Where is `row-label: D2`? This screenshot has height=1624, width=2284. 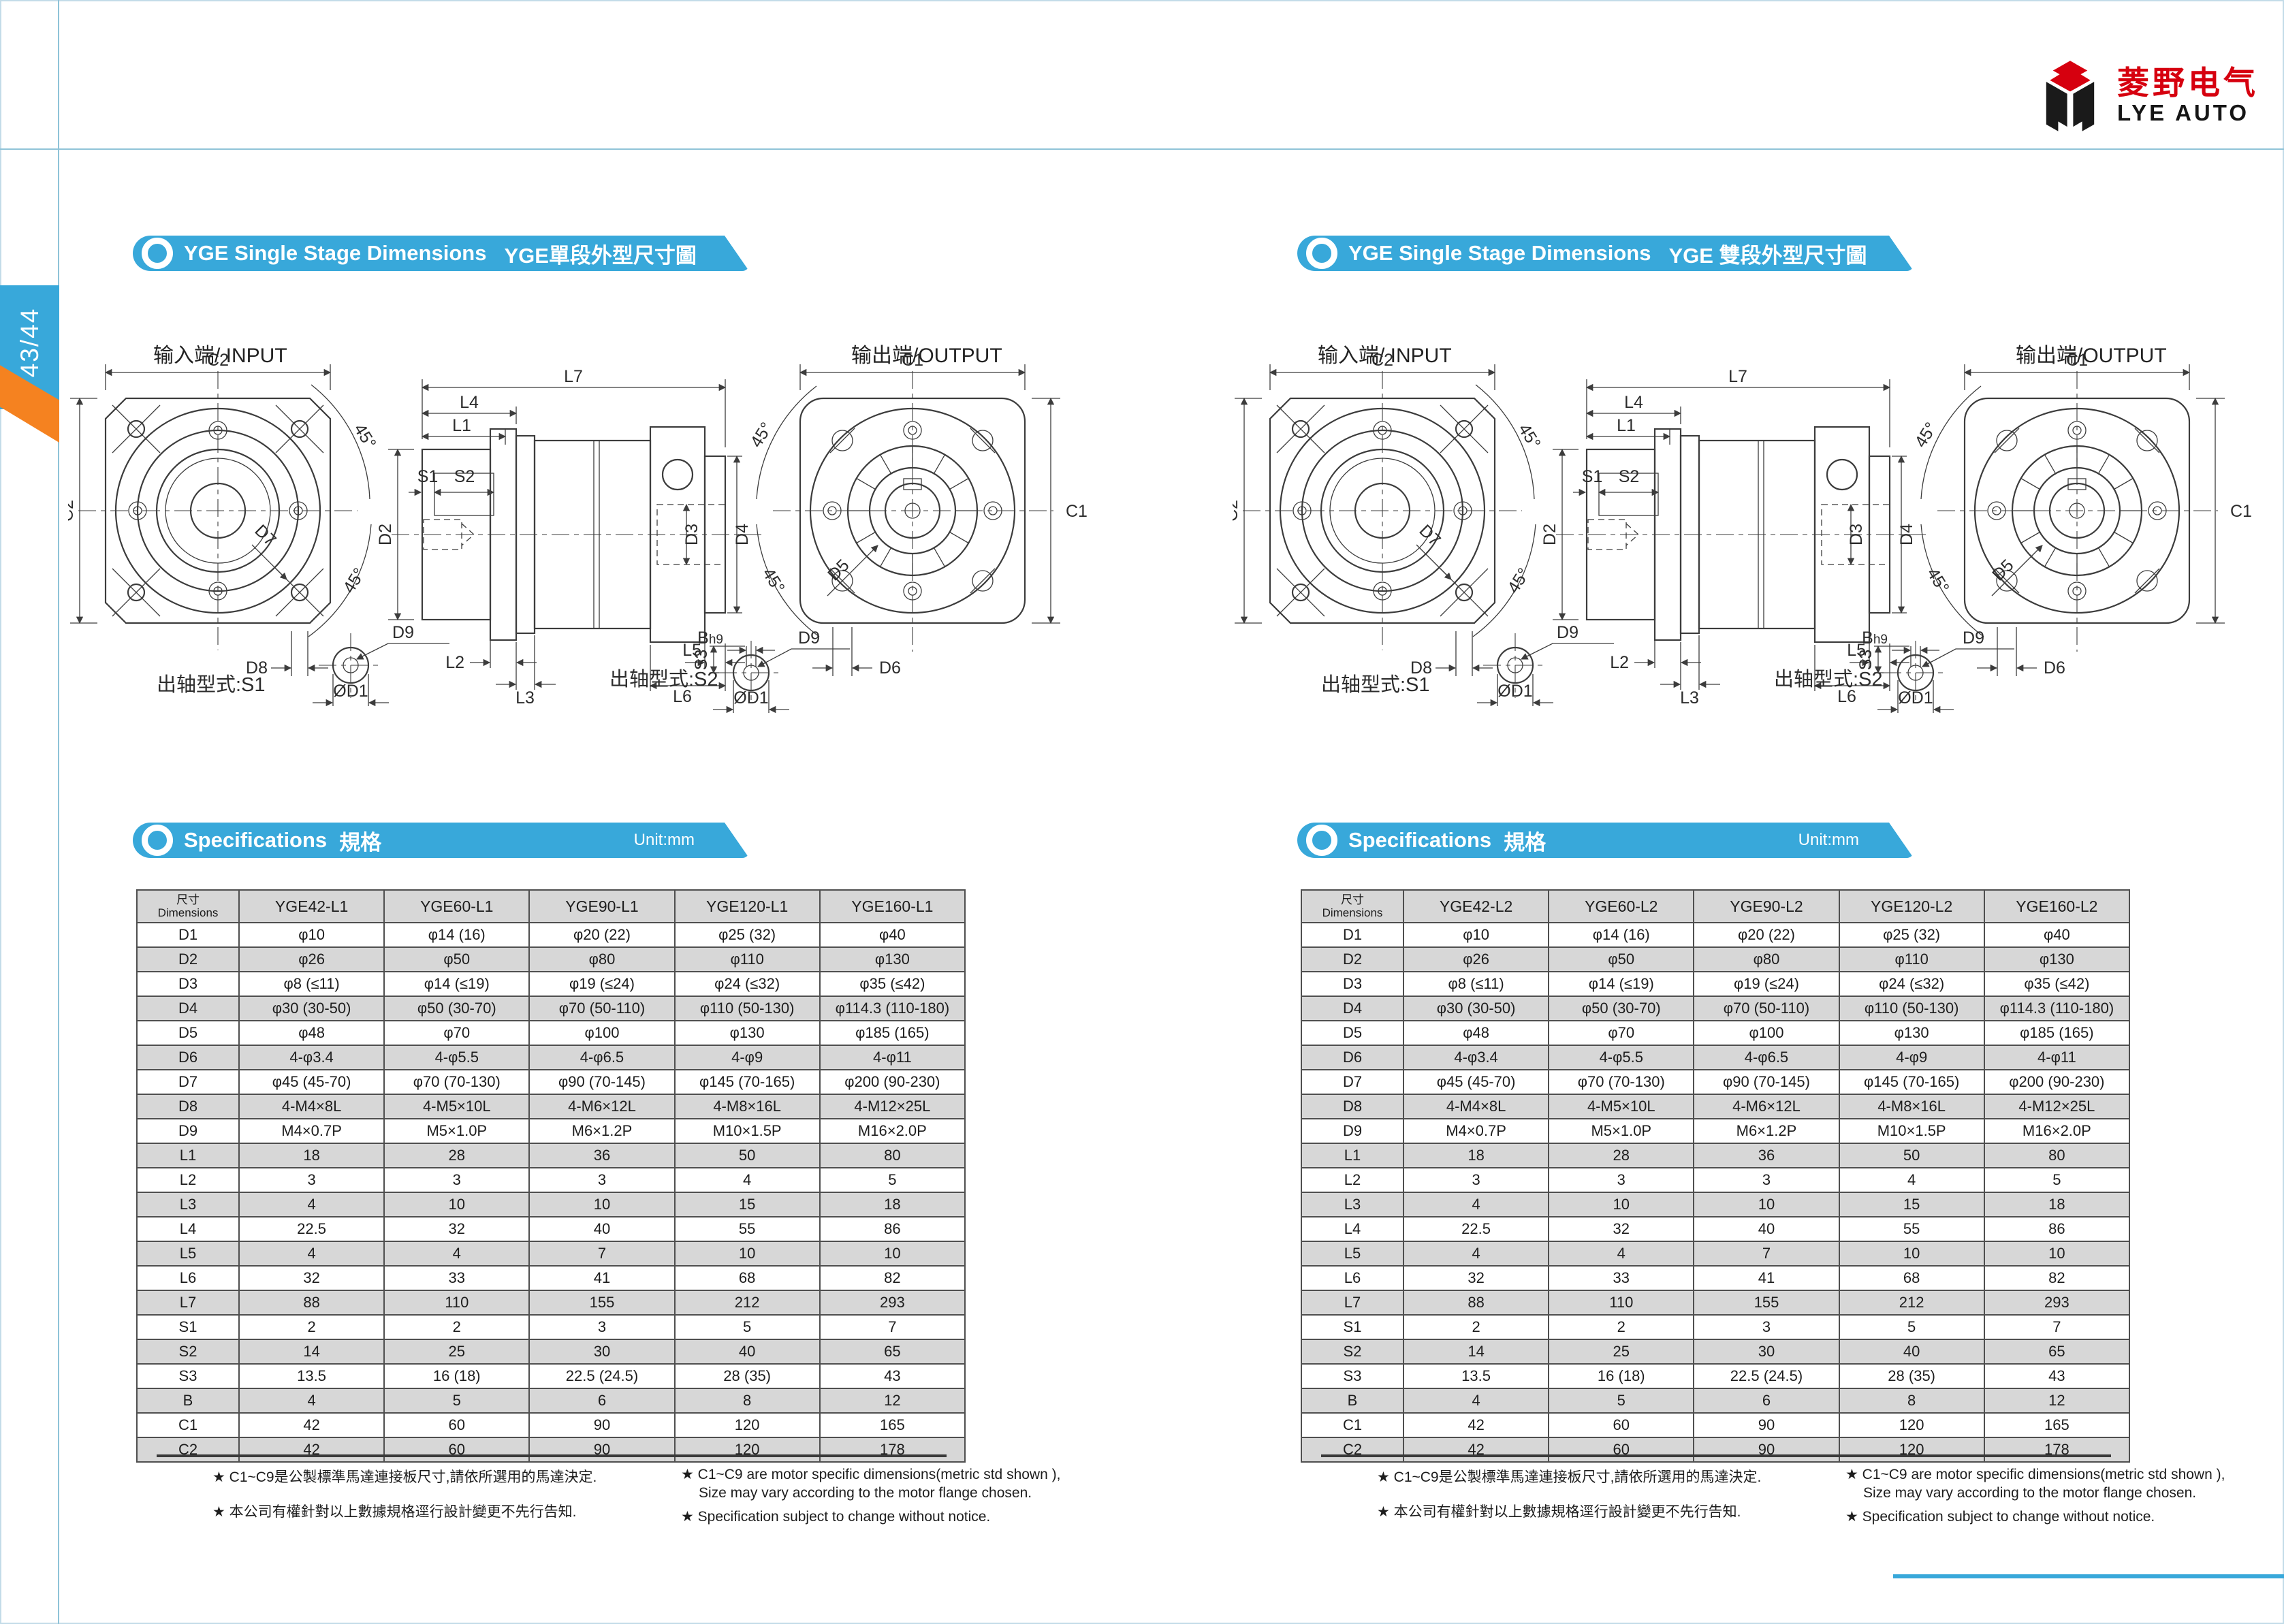 row-label: D2 is located at coordinates (1352, 959).